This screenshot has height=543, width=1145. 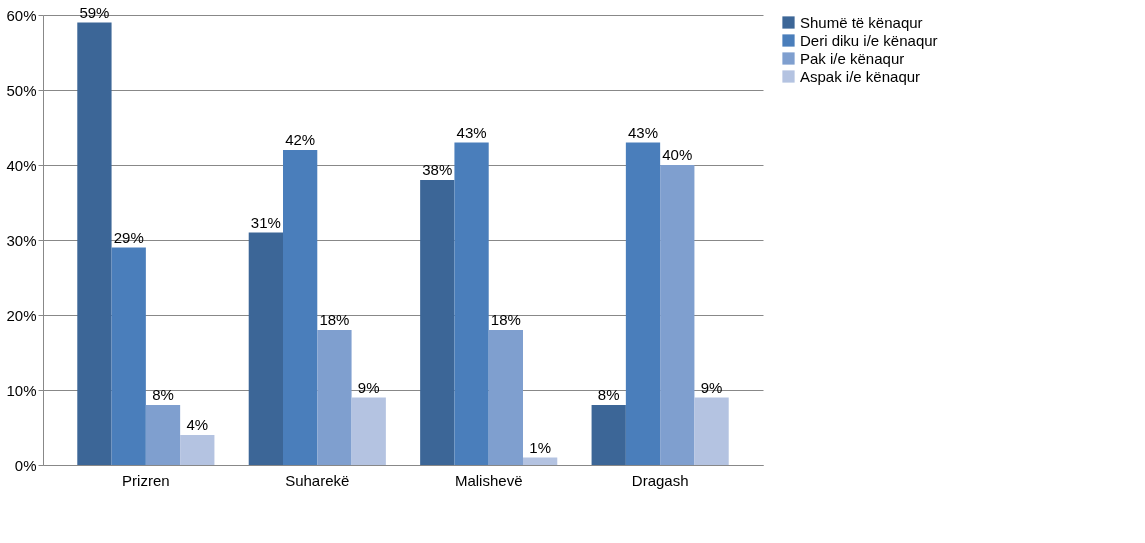 What do you see at coordinates (94, 12) in the screenshot?
I see `data-label: 59%` at bounding box center [94, 12].